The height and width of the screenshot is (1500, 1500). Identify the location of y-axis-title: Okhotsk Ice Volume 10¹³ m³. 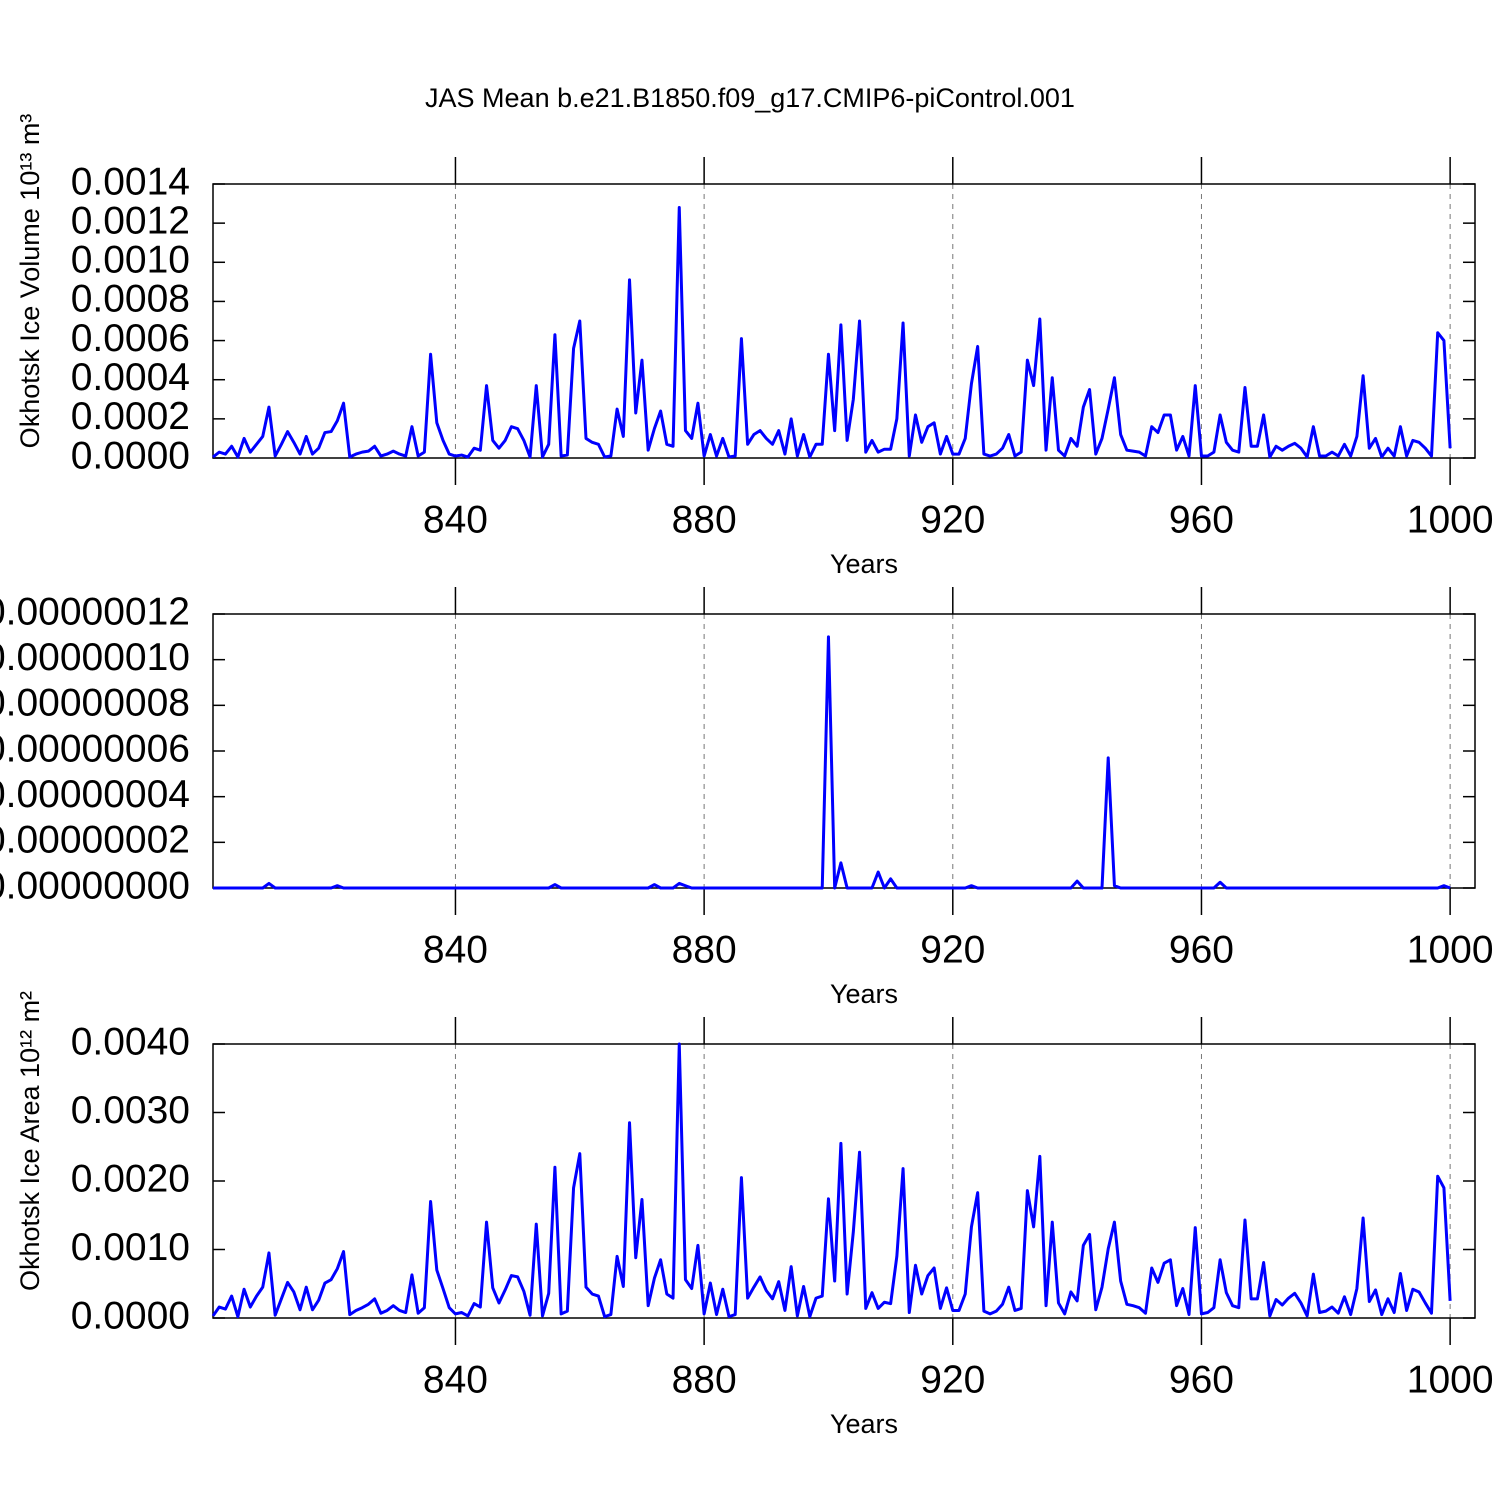
(30, 281).